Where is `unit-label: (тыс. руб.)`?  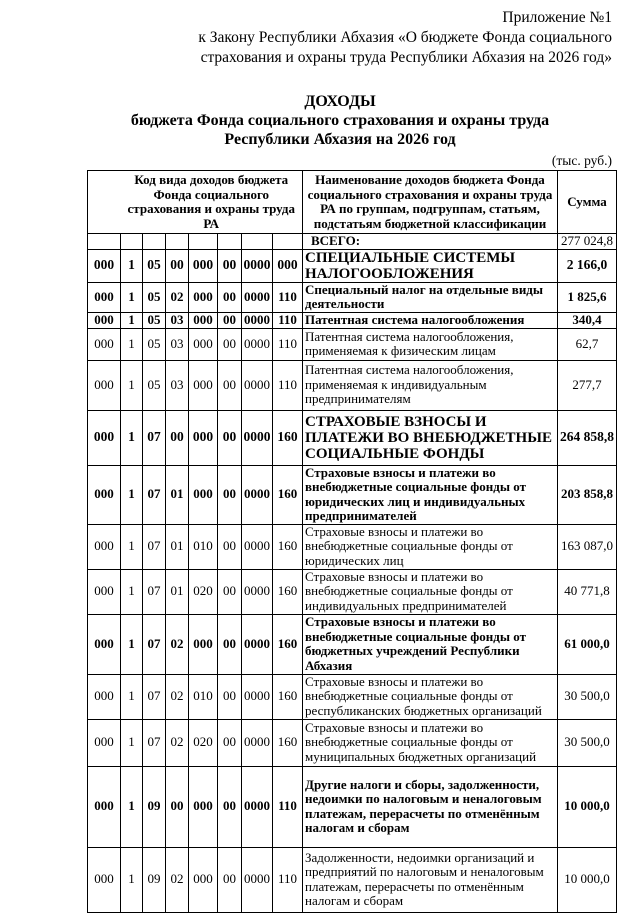
unit-label: (тыс. руб.) is located at coordinates (581, 160).